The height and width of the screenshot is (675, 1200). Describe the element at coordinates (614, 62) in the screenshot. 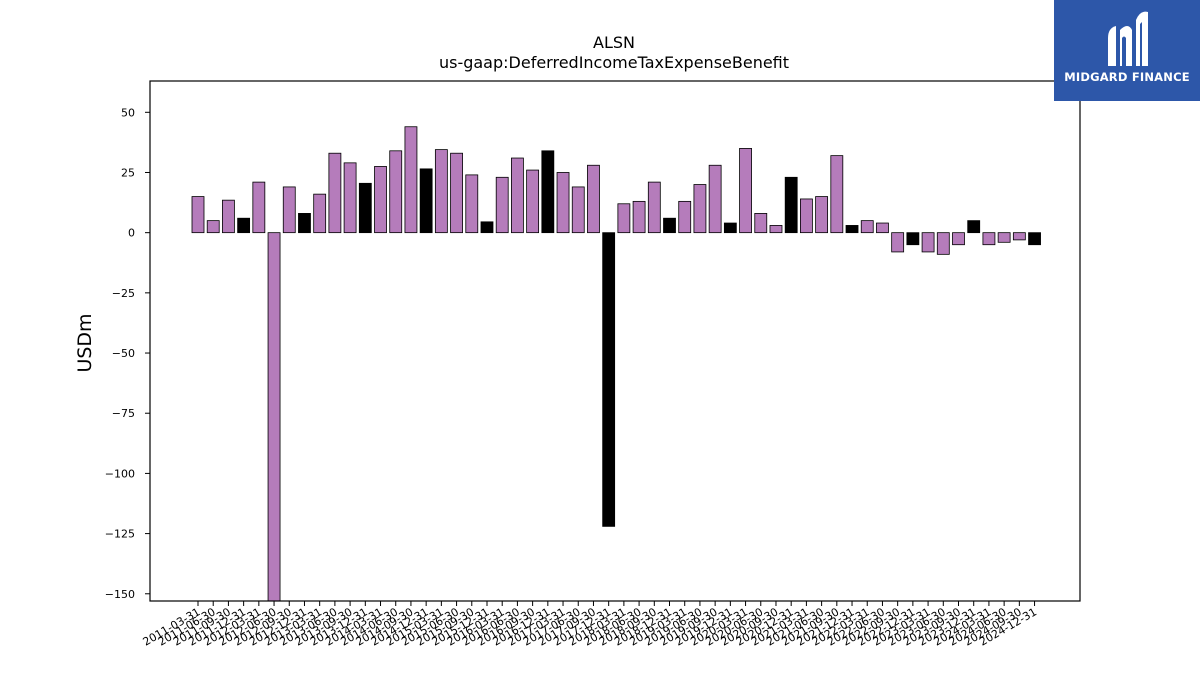

I see `chart-subtitle: us-gaap:DeferredIncomeTaxExpenseBenefit` at that location.